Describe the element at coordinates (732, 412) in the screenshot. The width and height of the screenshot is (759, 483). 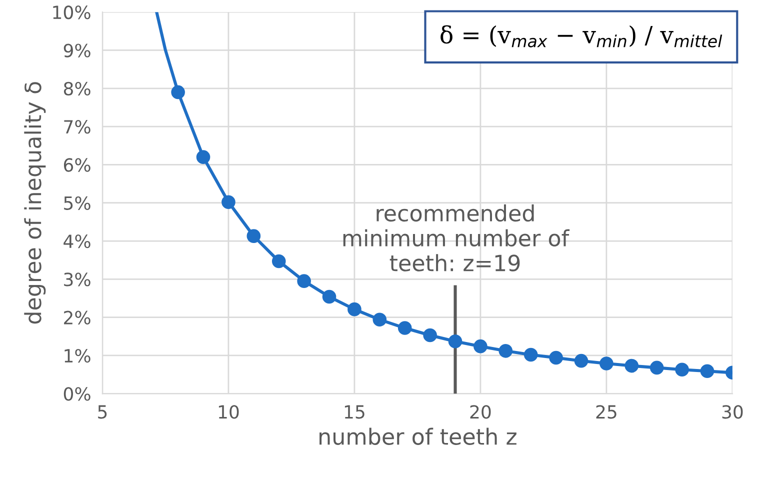
I see `x-tick-label: 30` at that location.